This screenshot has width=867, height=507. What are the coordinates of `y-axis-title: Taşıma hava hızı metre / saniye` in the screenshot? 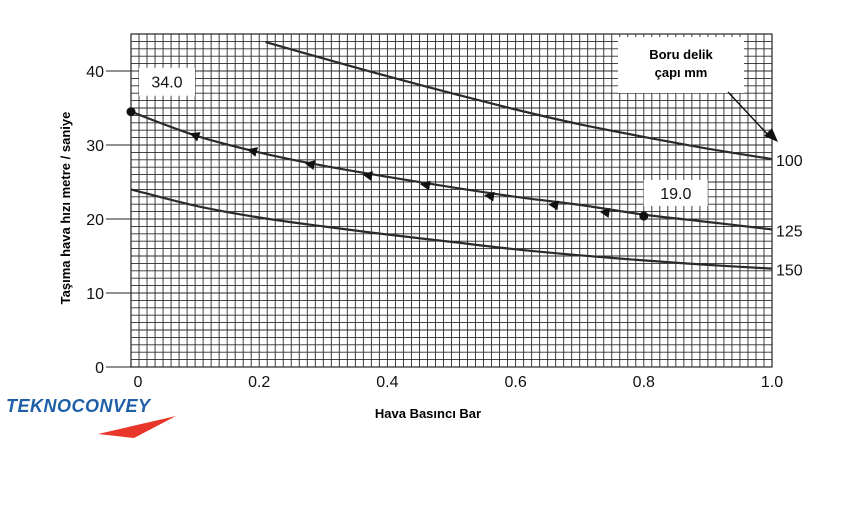 It's located at (65, 208).